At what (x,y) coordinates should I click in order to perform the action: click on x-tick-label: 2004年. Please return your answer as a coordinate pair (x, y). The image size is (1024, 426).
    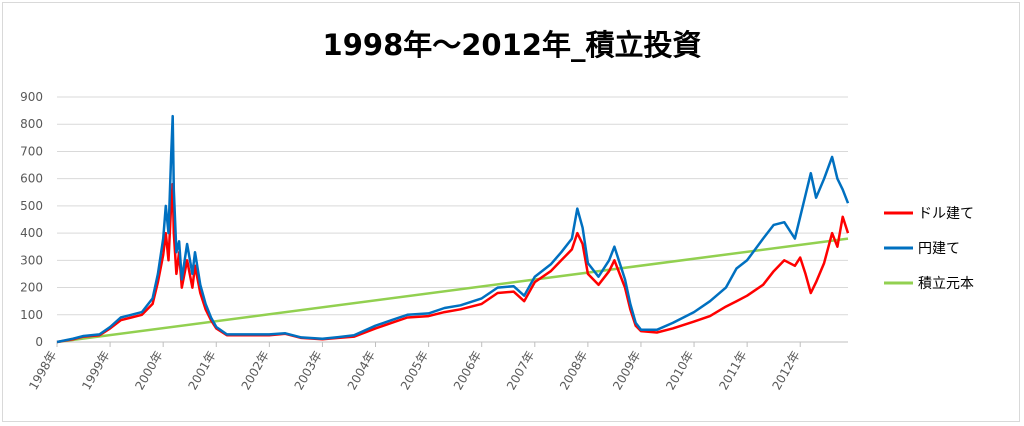
    Looking at the image, I should click on (361, 371).